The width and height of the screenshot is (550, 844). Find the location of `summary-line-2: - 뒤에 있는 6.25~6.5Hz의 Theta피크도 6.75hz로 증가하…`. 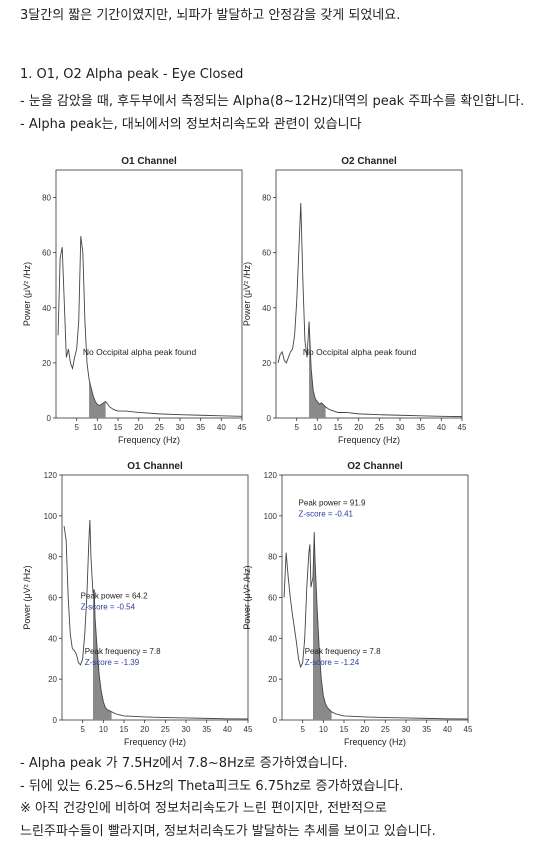

summary-line-2: - 뒤에 있는 6.25~6.5Hz의 Theta피크도 6.75hz로 증가하… is located at coordinates (212, 786).